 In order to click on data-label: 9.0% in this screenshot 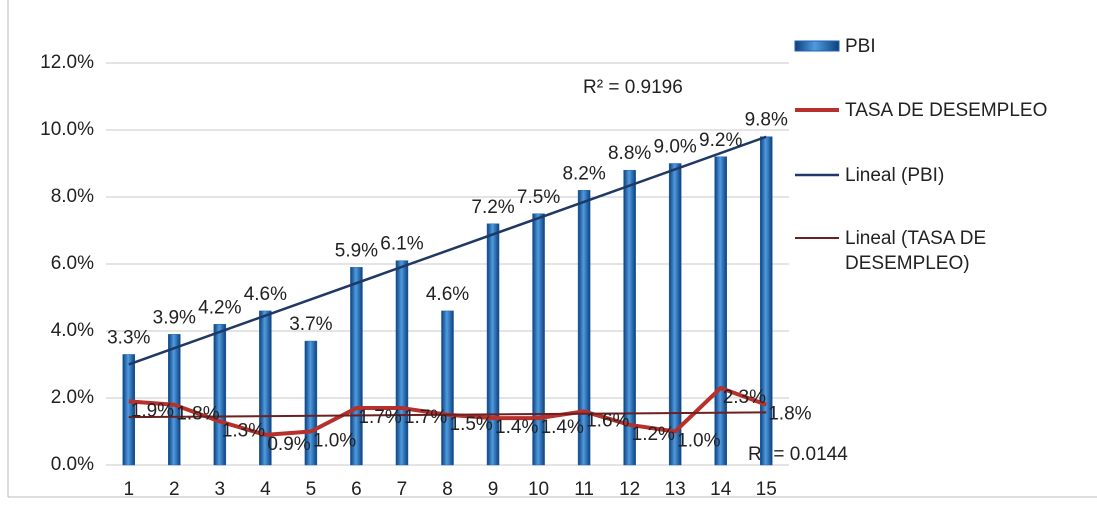, I will do `click(675, 147)`.